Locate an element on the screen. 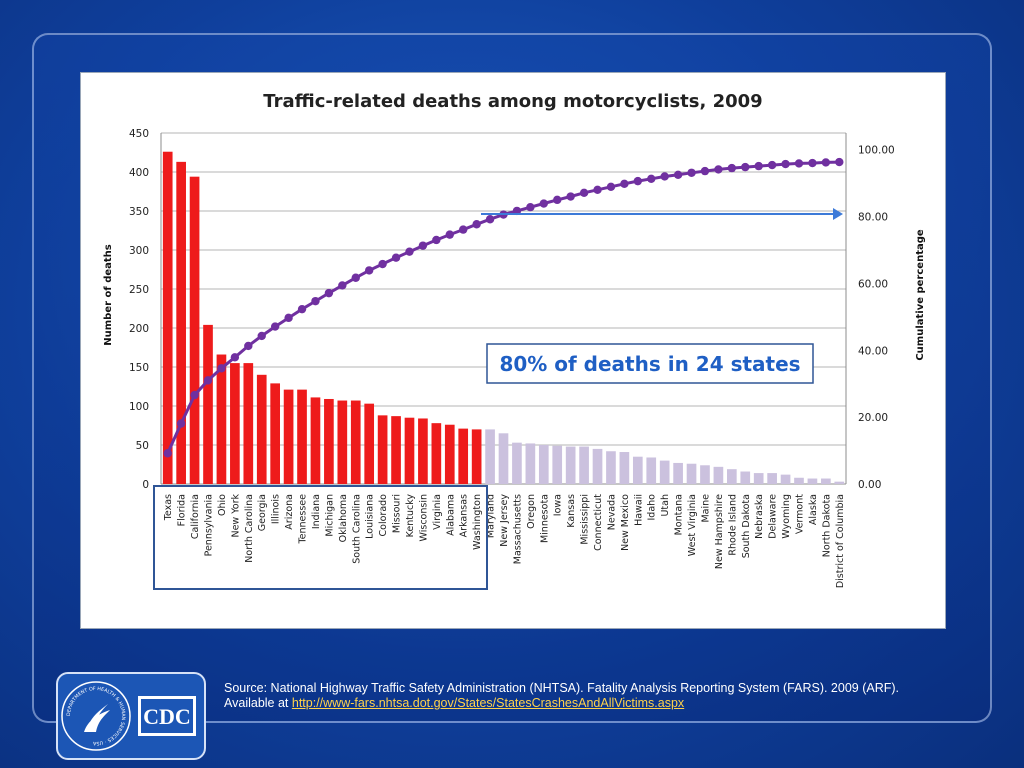 The height and width of the screenshot is (768, 1024). x-tick-label: Connecticut is located at coordinates (598, 522).